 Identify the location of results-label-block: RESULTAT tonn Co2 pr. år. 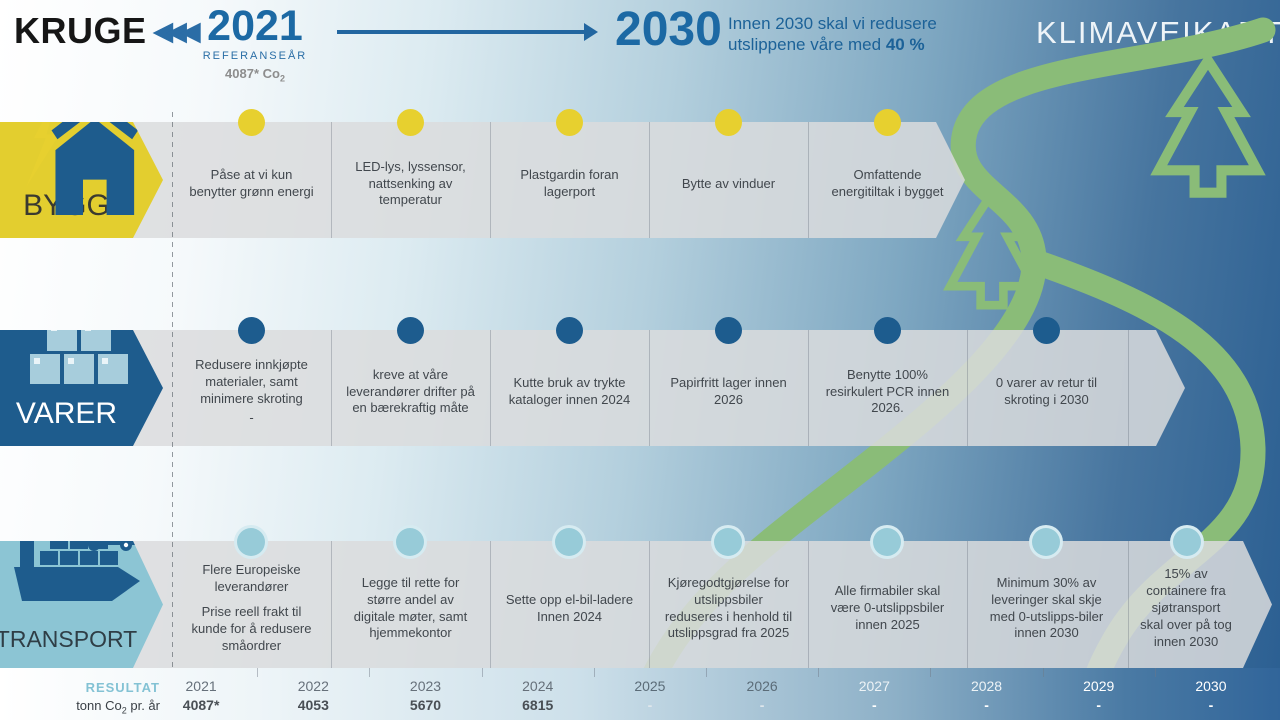
(90, 698).